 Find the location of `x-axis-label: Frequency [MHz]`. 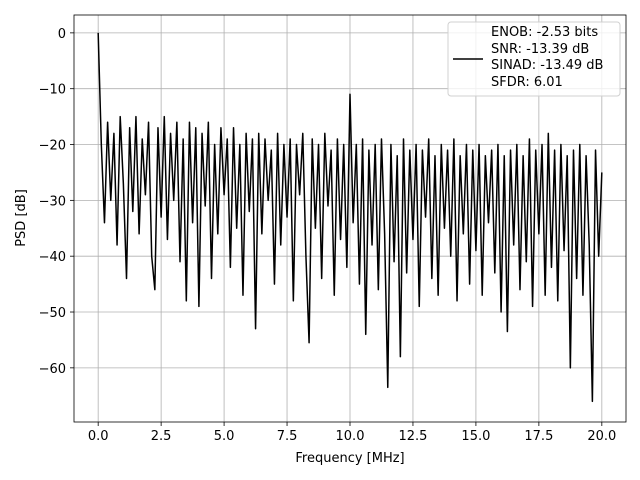

x-axis-label: Frequency [MHz] is located at coordinates (349, 458).